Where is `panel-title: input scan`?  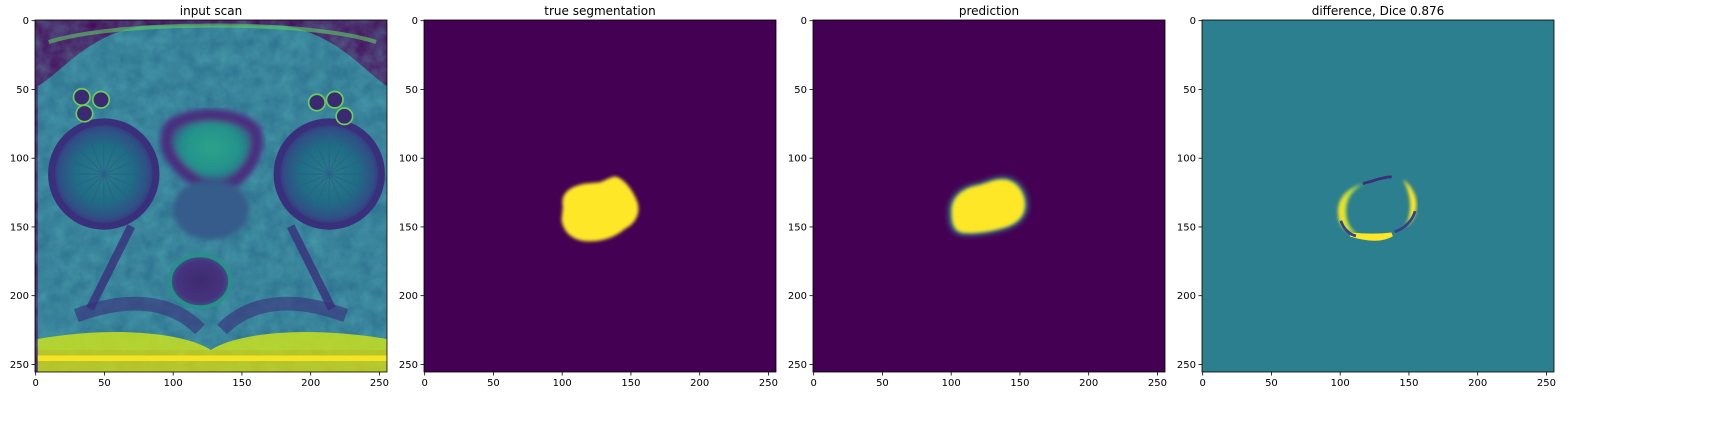
panel-title: input scan is located at coordinates (211, 11).